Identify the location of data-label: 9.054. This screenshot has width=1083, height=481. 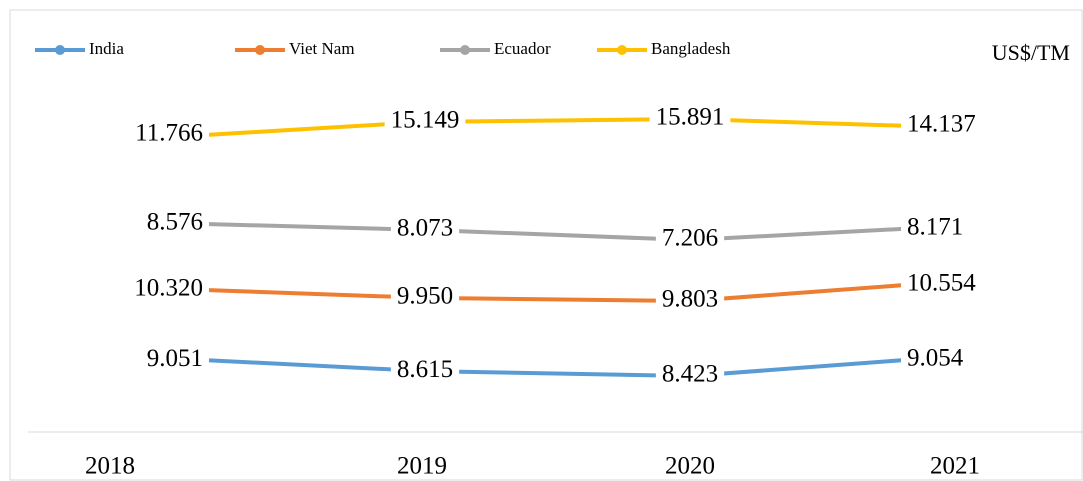
(935, 358).